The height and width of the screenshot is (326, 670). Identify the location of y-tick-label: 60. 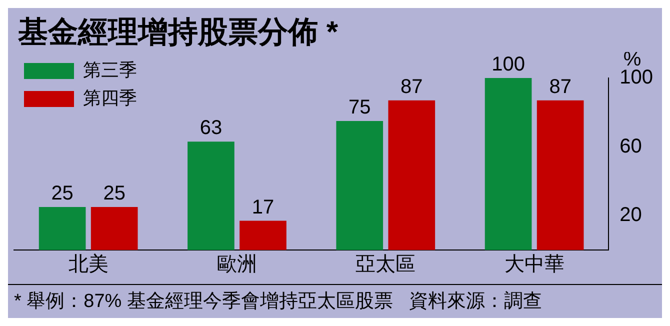
(631, 146).